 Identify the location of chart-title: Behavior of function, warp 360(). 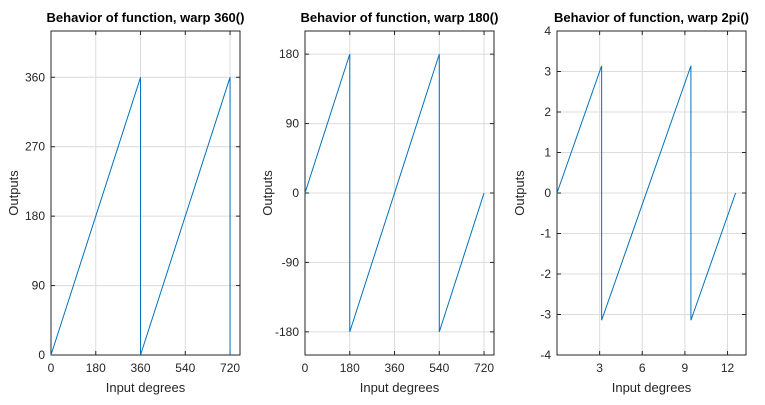
(146, 17).